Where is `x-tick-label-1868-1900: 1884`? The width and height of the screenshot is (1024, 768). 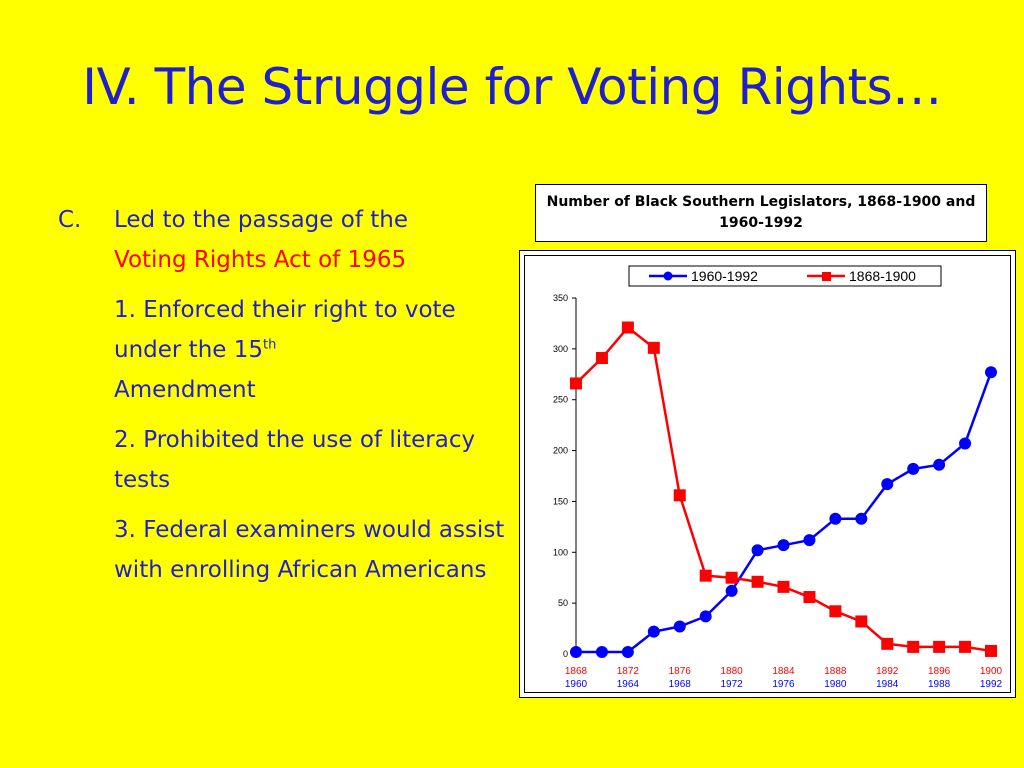
x-tick-label-1868-1900: 1884 is located at coordinates (783, 671).